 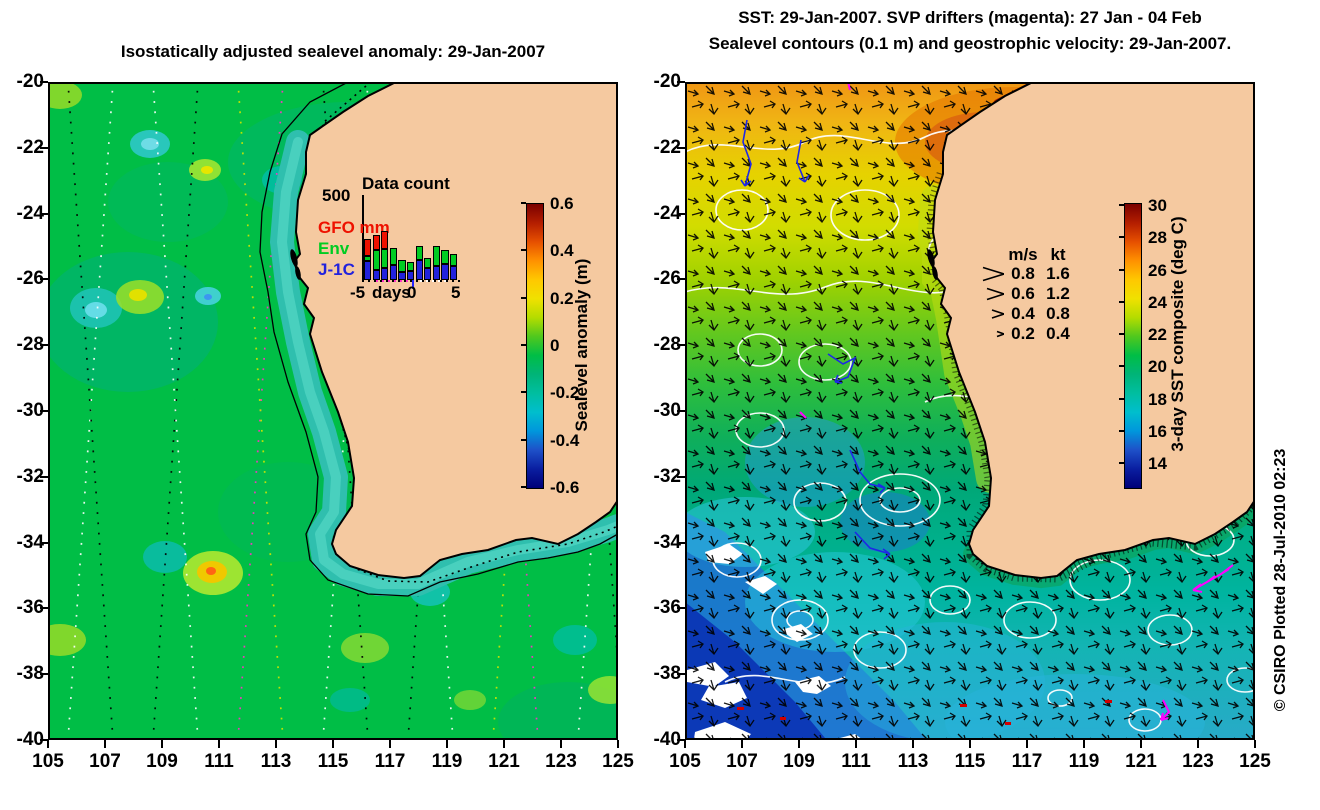 What do you see at coordinates (565, 440) in the screenshot?
I see `left_panel-colorbar-tick-label: -0.4` at bounding box center [565, 440].